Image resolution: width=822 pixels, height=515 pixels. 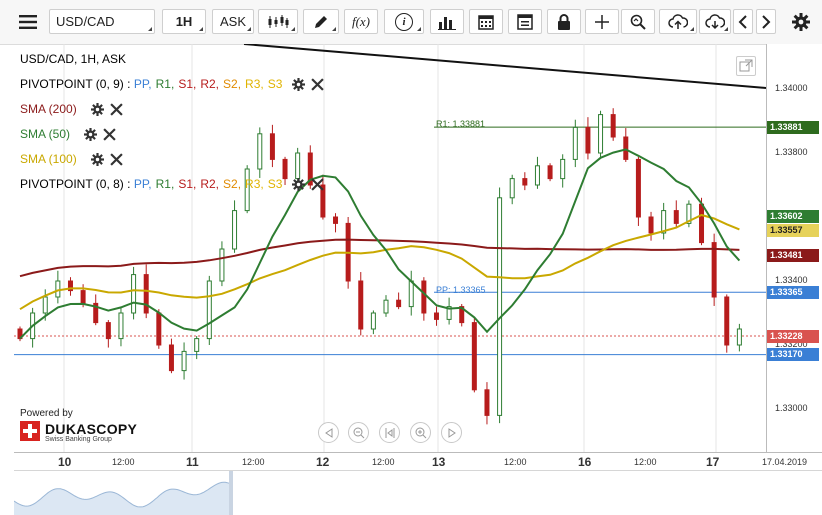 I want to click on pan-right-button, so click(x=451, y=432).